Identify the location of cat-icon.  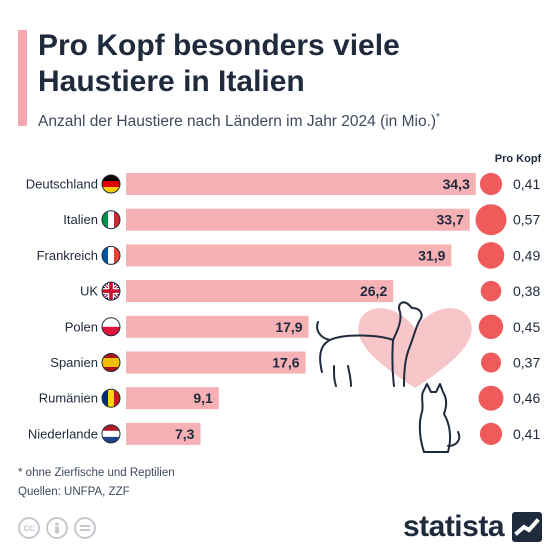
(439, 418).